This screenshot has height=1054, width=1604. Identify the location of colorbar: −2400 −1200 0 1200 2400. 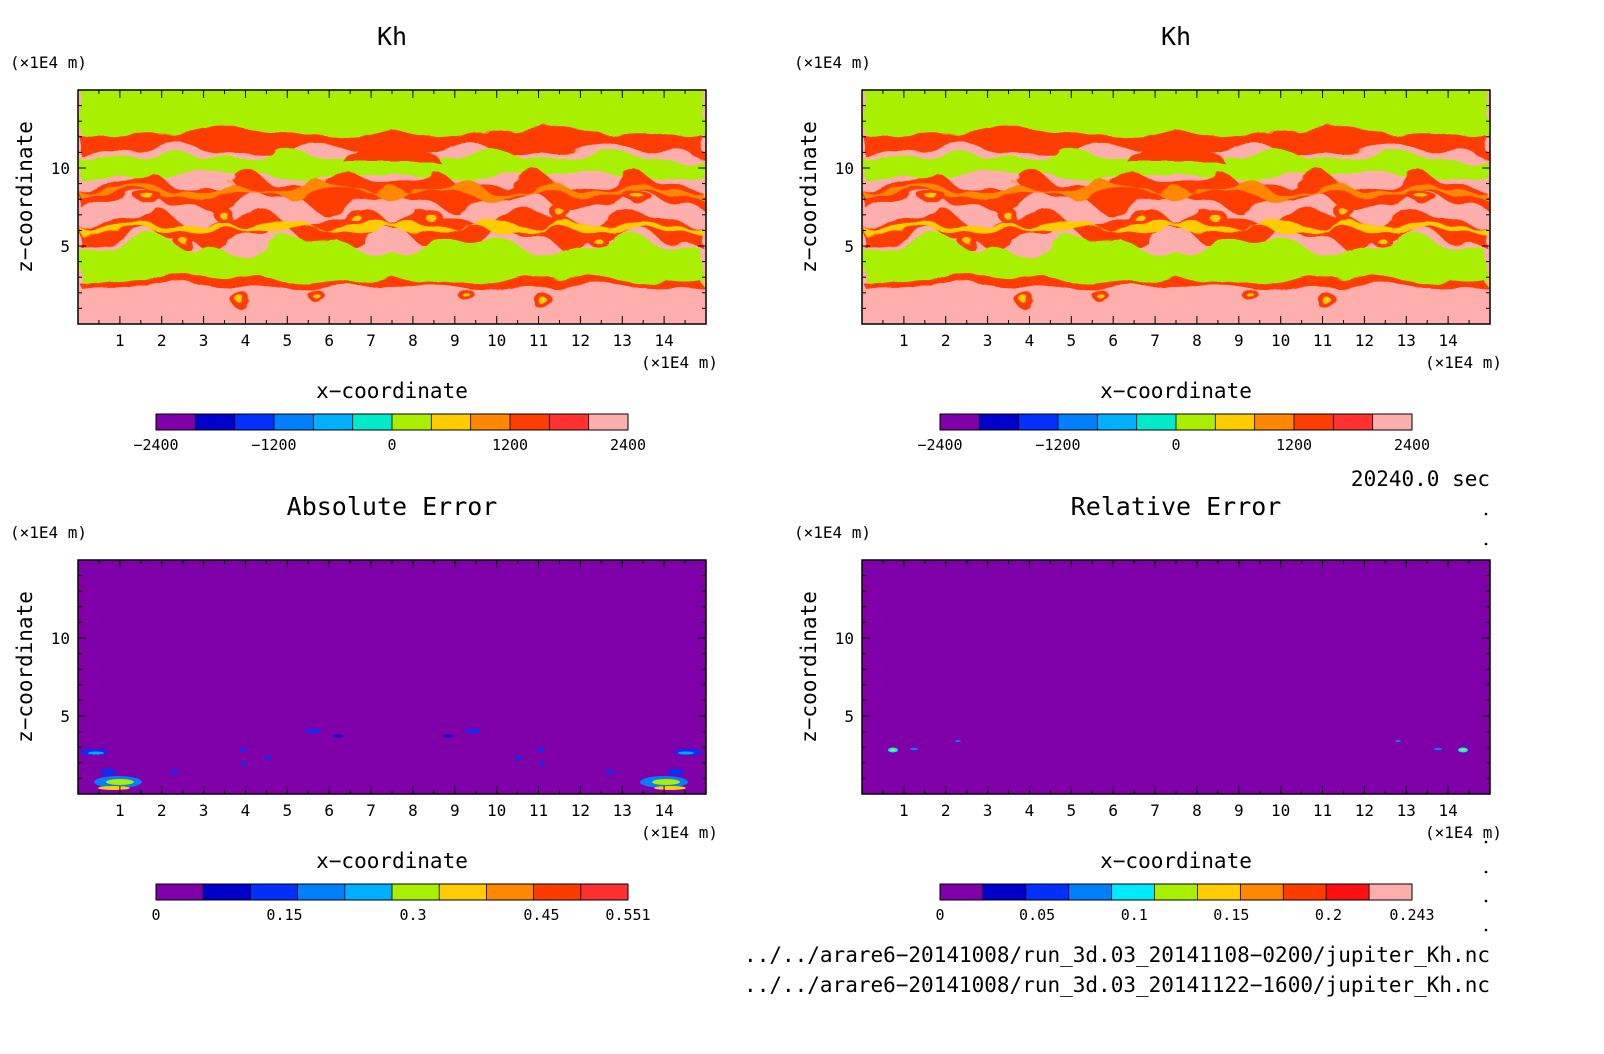
(1173, 433).